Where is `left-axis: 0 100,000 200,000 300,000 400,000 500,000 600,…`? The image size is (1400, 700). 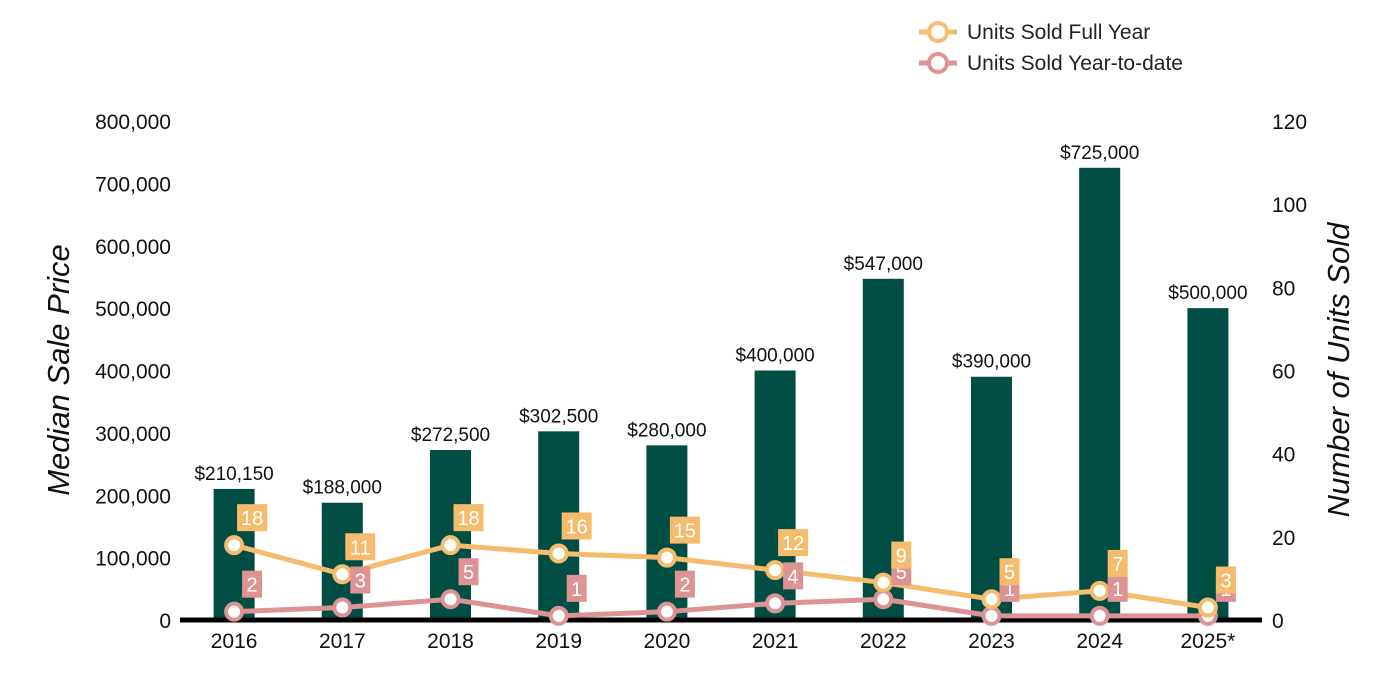
left-axis: 0 100,000 200,000 300,000 400,000 500,000 600,… is located at coordinates (106, 372).